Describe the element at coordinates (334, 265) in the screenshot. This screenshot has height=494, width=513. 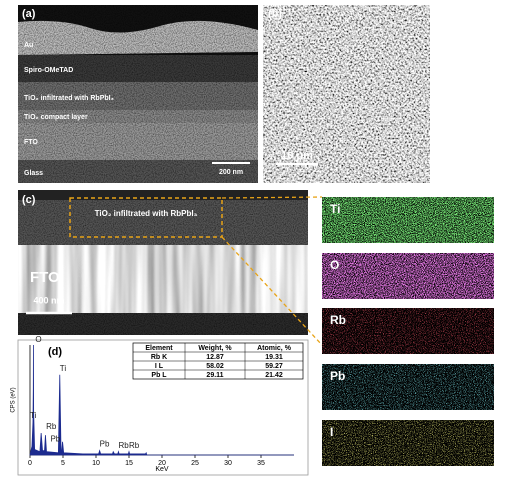
I see `map-label: O` at that location.